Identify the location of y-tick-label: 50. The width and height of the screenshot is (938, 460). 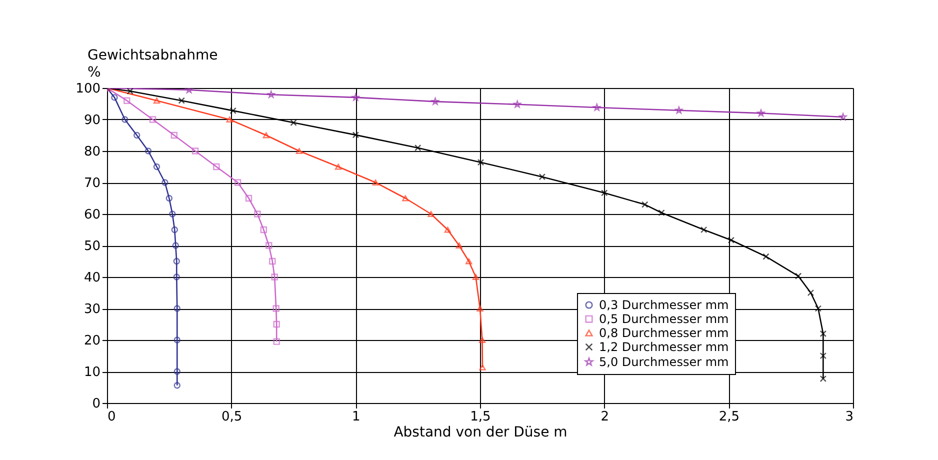
(92, 246).